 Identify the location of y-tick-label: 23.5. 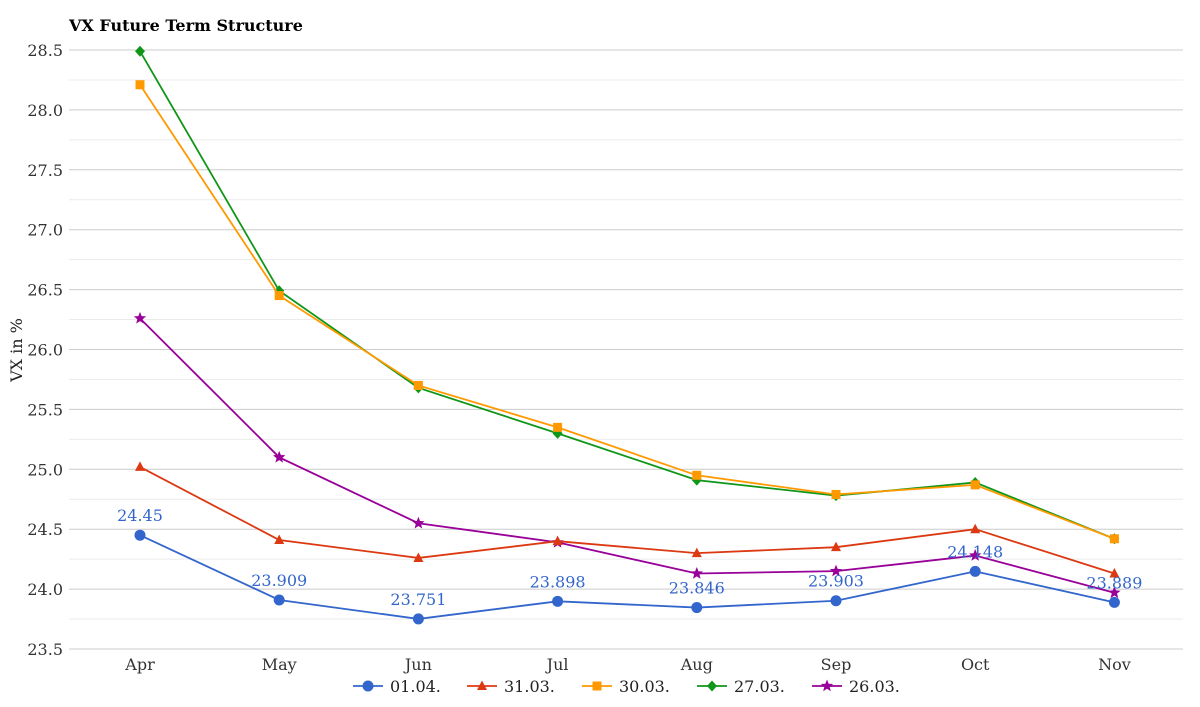
(45, 649).